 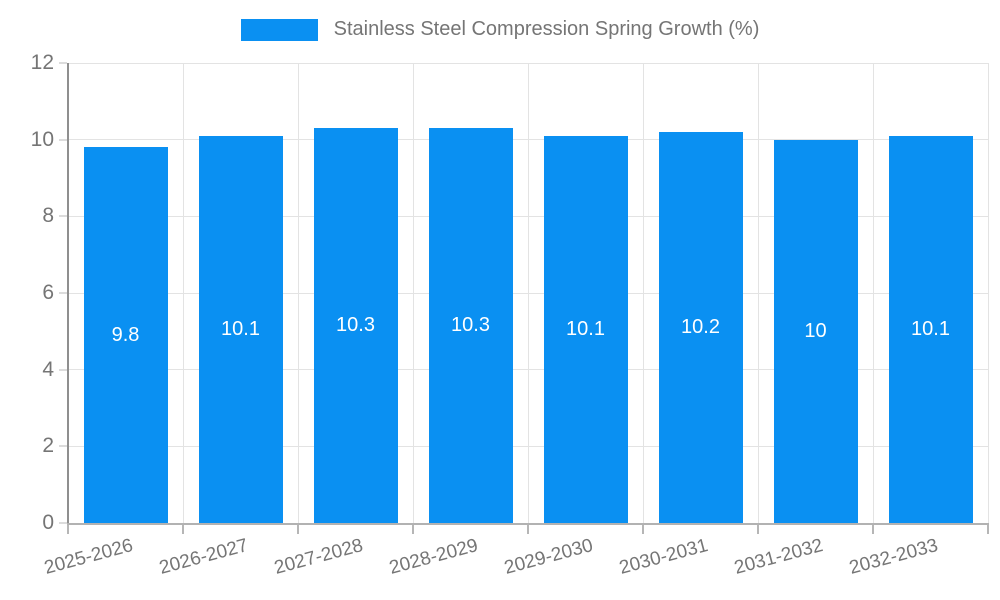 What do you see at coordinates (42, 139) in the screenshot?
I see `y-axis-tick-label: 10` at bounding box center [42, 139].